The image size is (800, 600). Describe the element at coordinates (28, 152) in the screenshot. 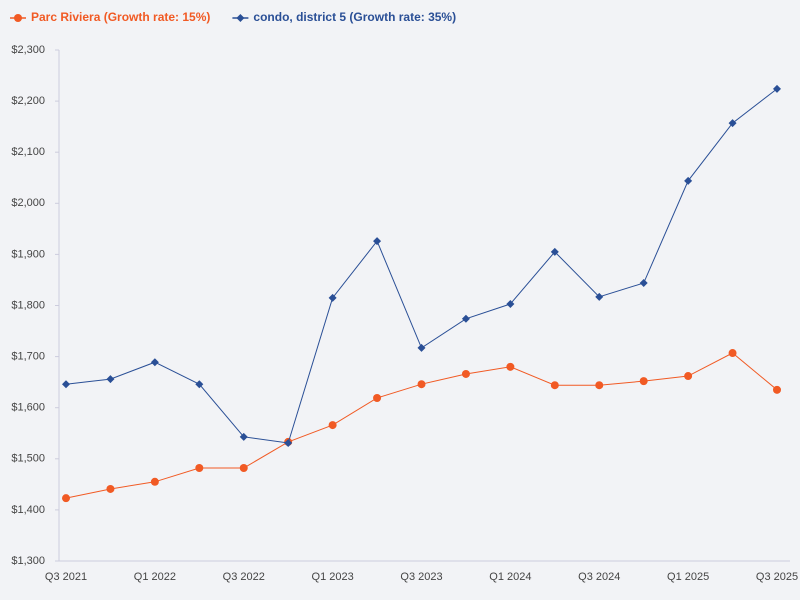

I see `y-tick-label: $2,100` at that location.